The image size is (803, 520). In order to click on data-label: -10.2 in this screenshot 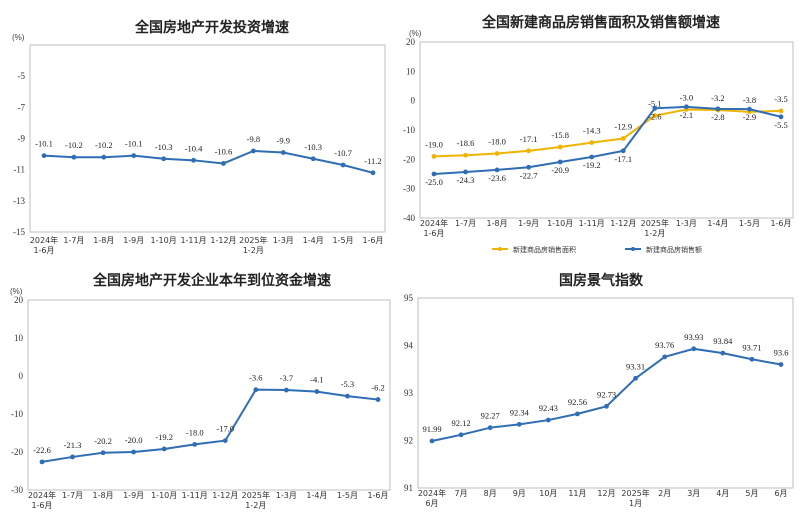, I will do `click(74, 145)`.